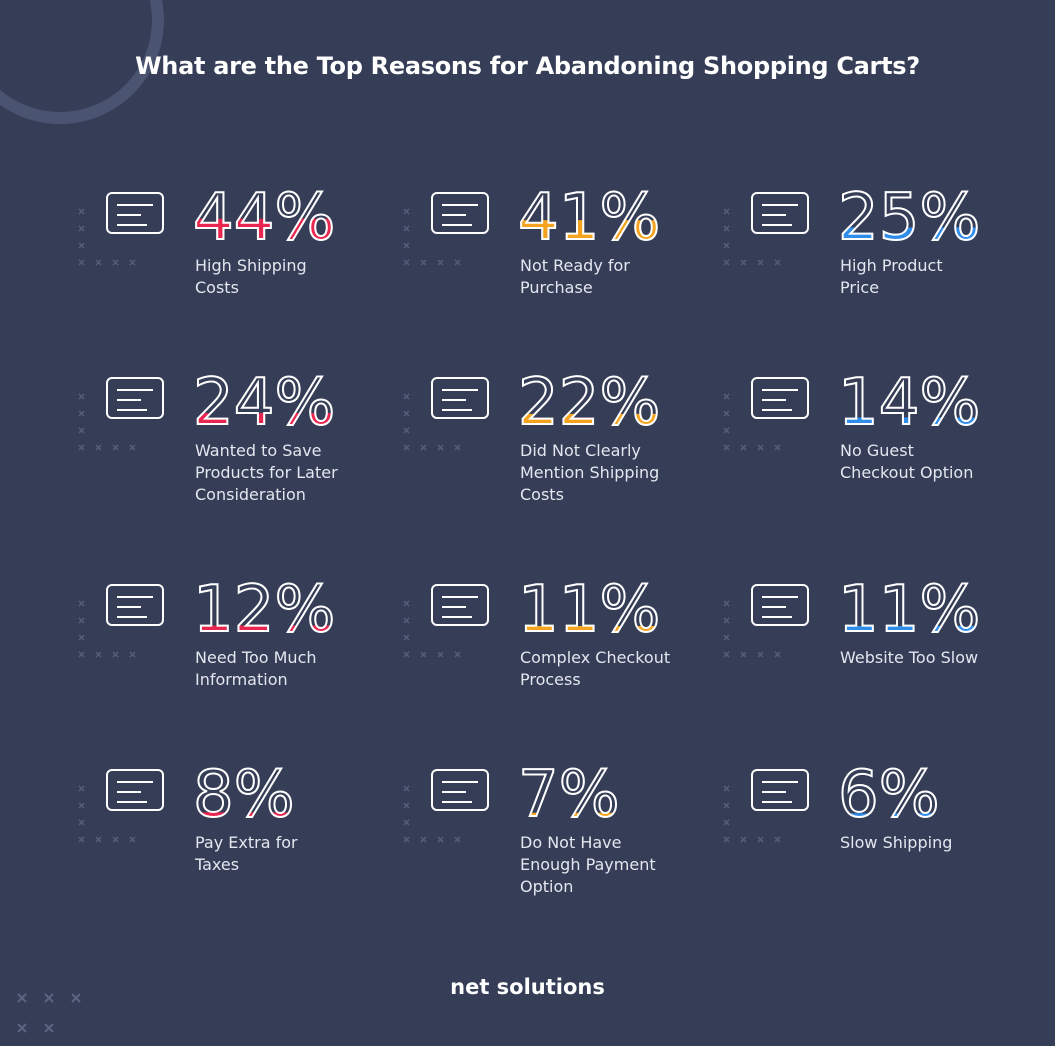 The image size is (1055, 1046). I want to click on stat-item: 11% 11% Complex Checkout Process, so click(566, 662).